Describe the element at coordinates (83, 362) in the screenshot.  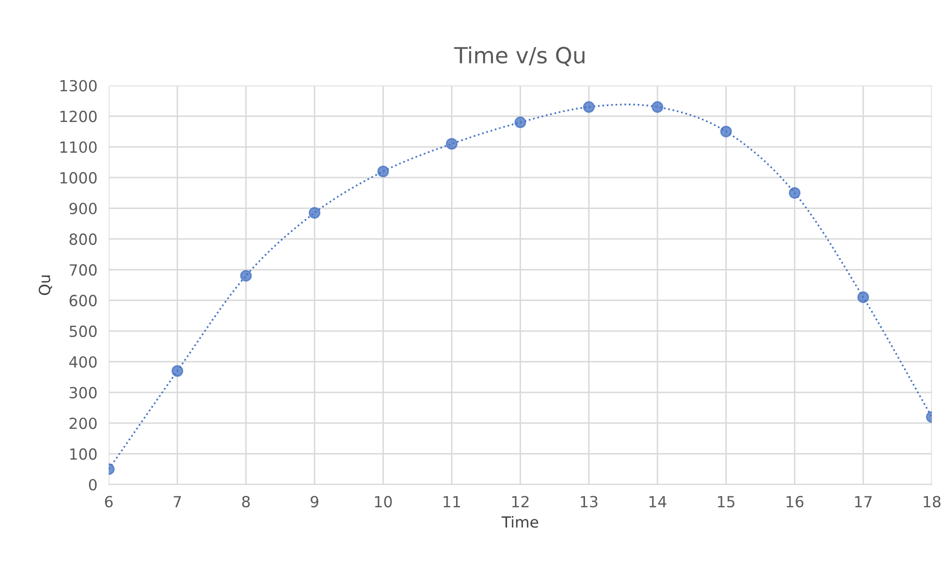
I see `y-tick-label: 400` at that location.